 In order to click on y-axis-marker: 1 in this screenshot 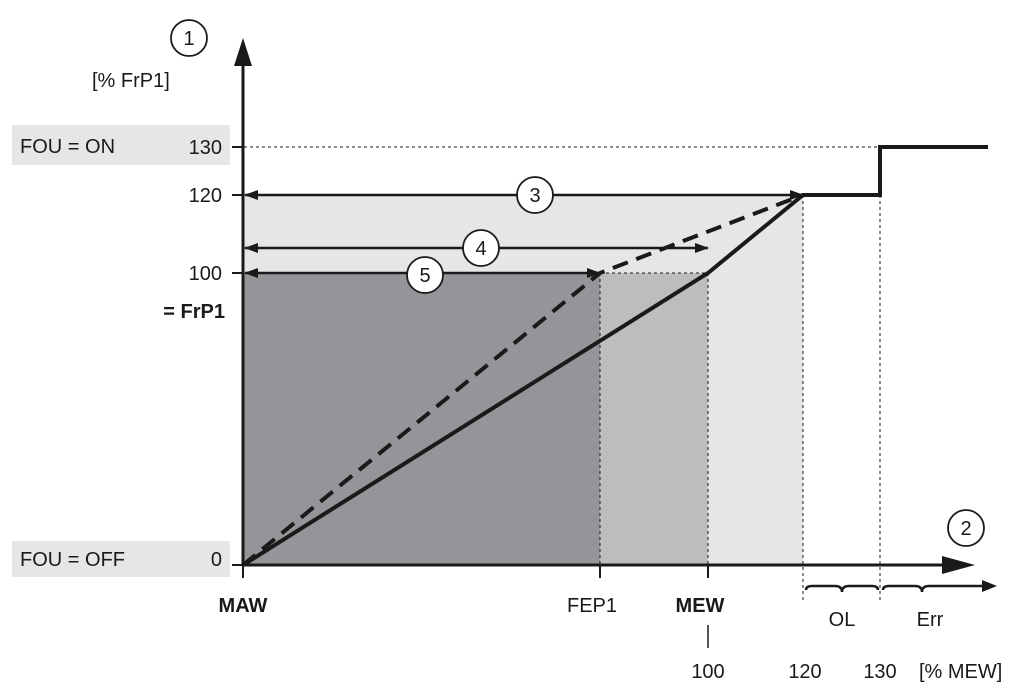, I will do `click(188, 39)`.